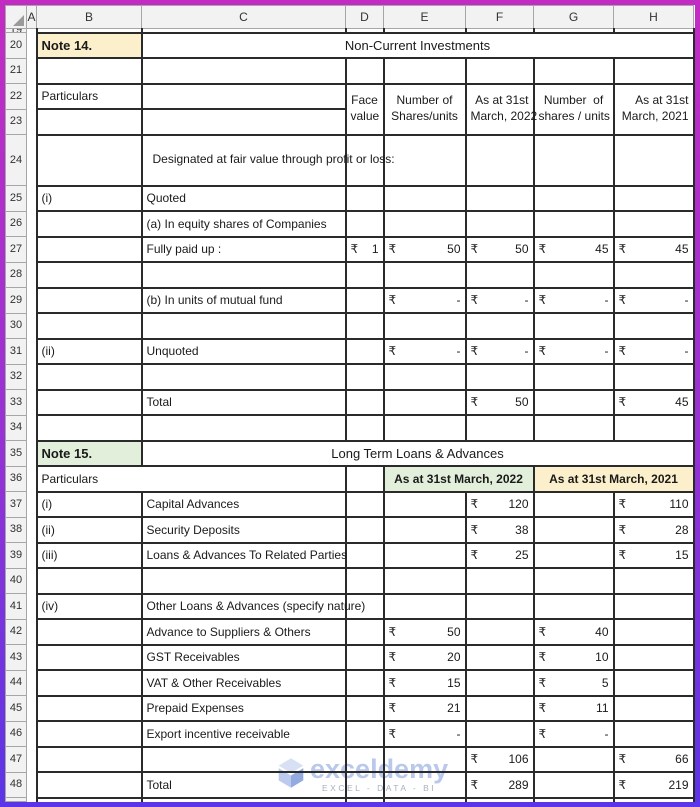 Image resolution: width=700 pixels, height=807 pixels. What do you see at coordinates (499, 275) in the screenshot?
I see `cell-F28` at bounding box center [499, 275].